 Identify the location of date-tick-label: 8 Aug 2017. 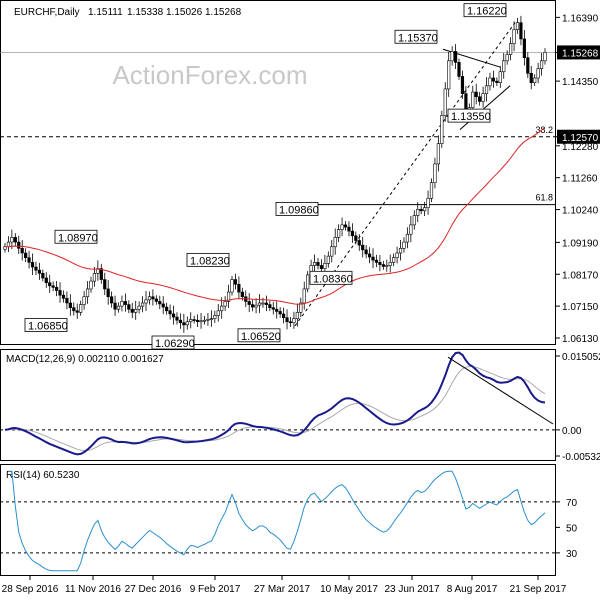
(472, 589).